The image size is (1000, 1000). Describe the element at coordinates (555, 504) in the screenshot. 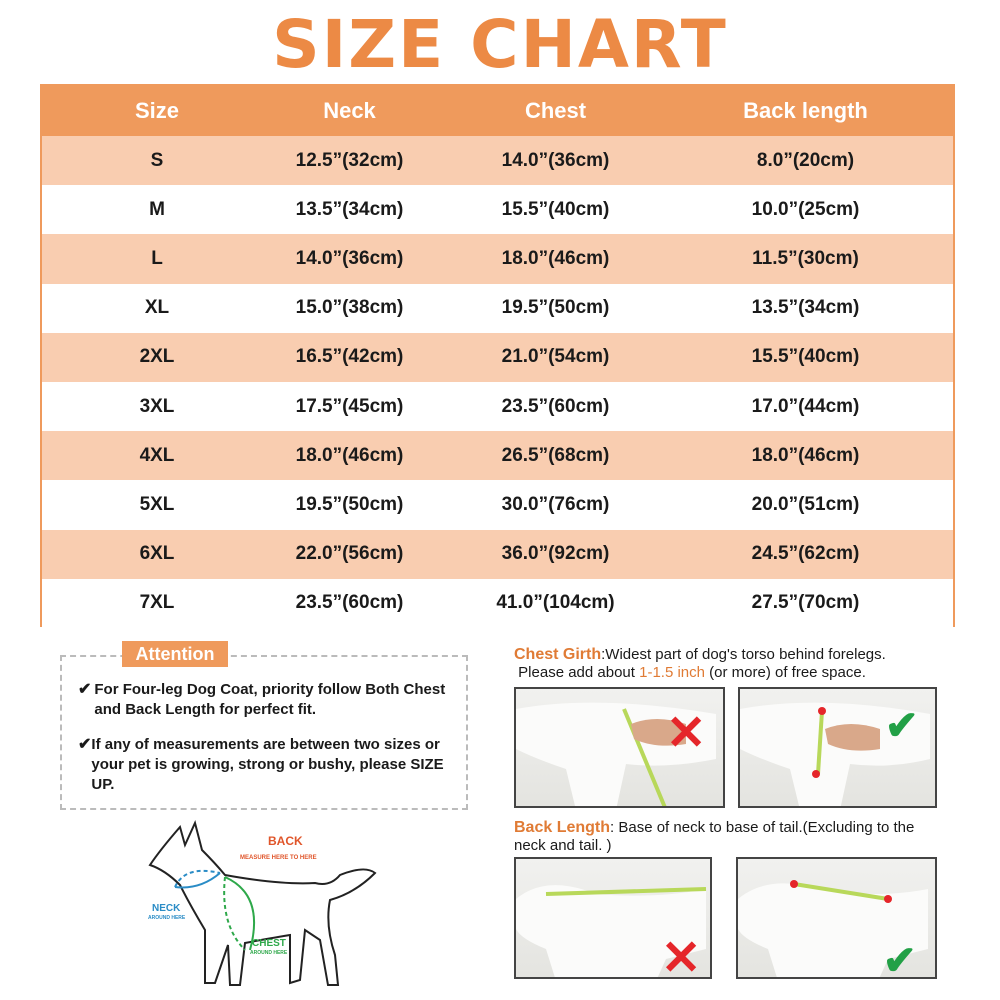

I see `cell-chest: 30.0”(76cm)` at that location.